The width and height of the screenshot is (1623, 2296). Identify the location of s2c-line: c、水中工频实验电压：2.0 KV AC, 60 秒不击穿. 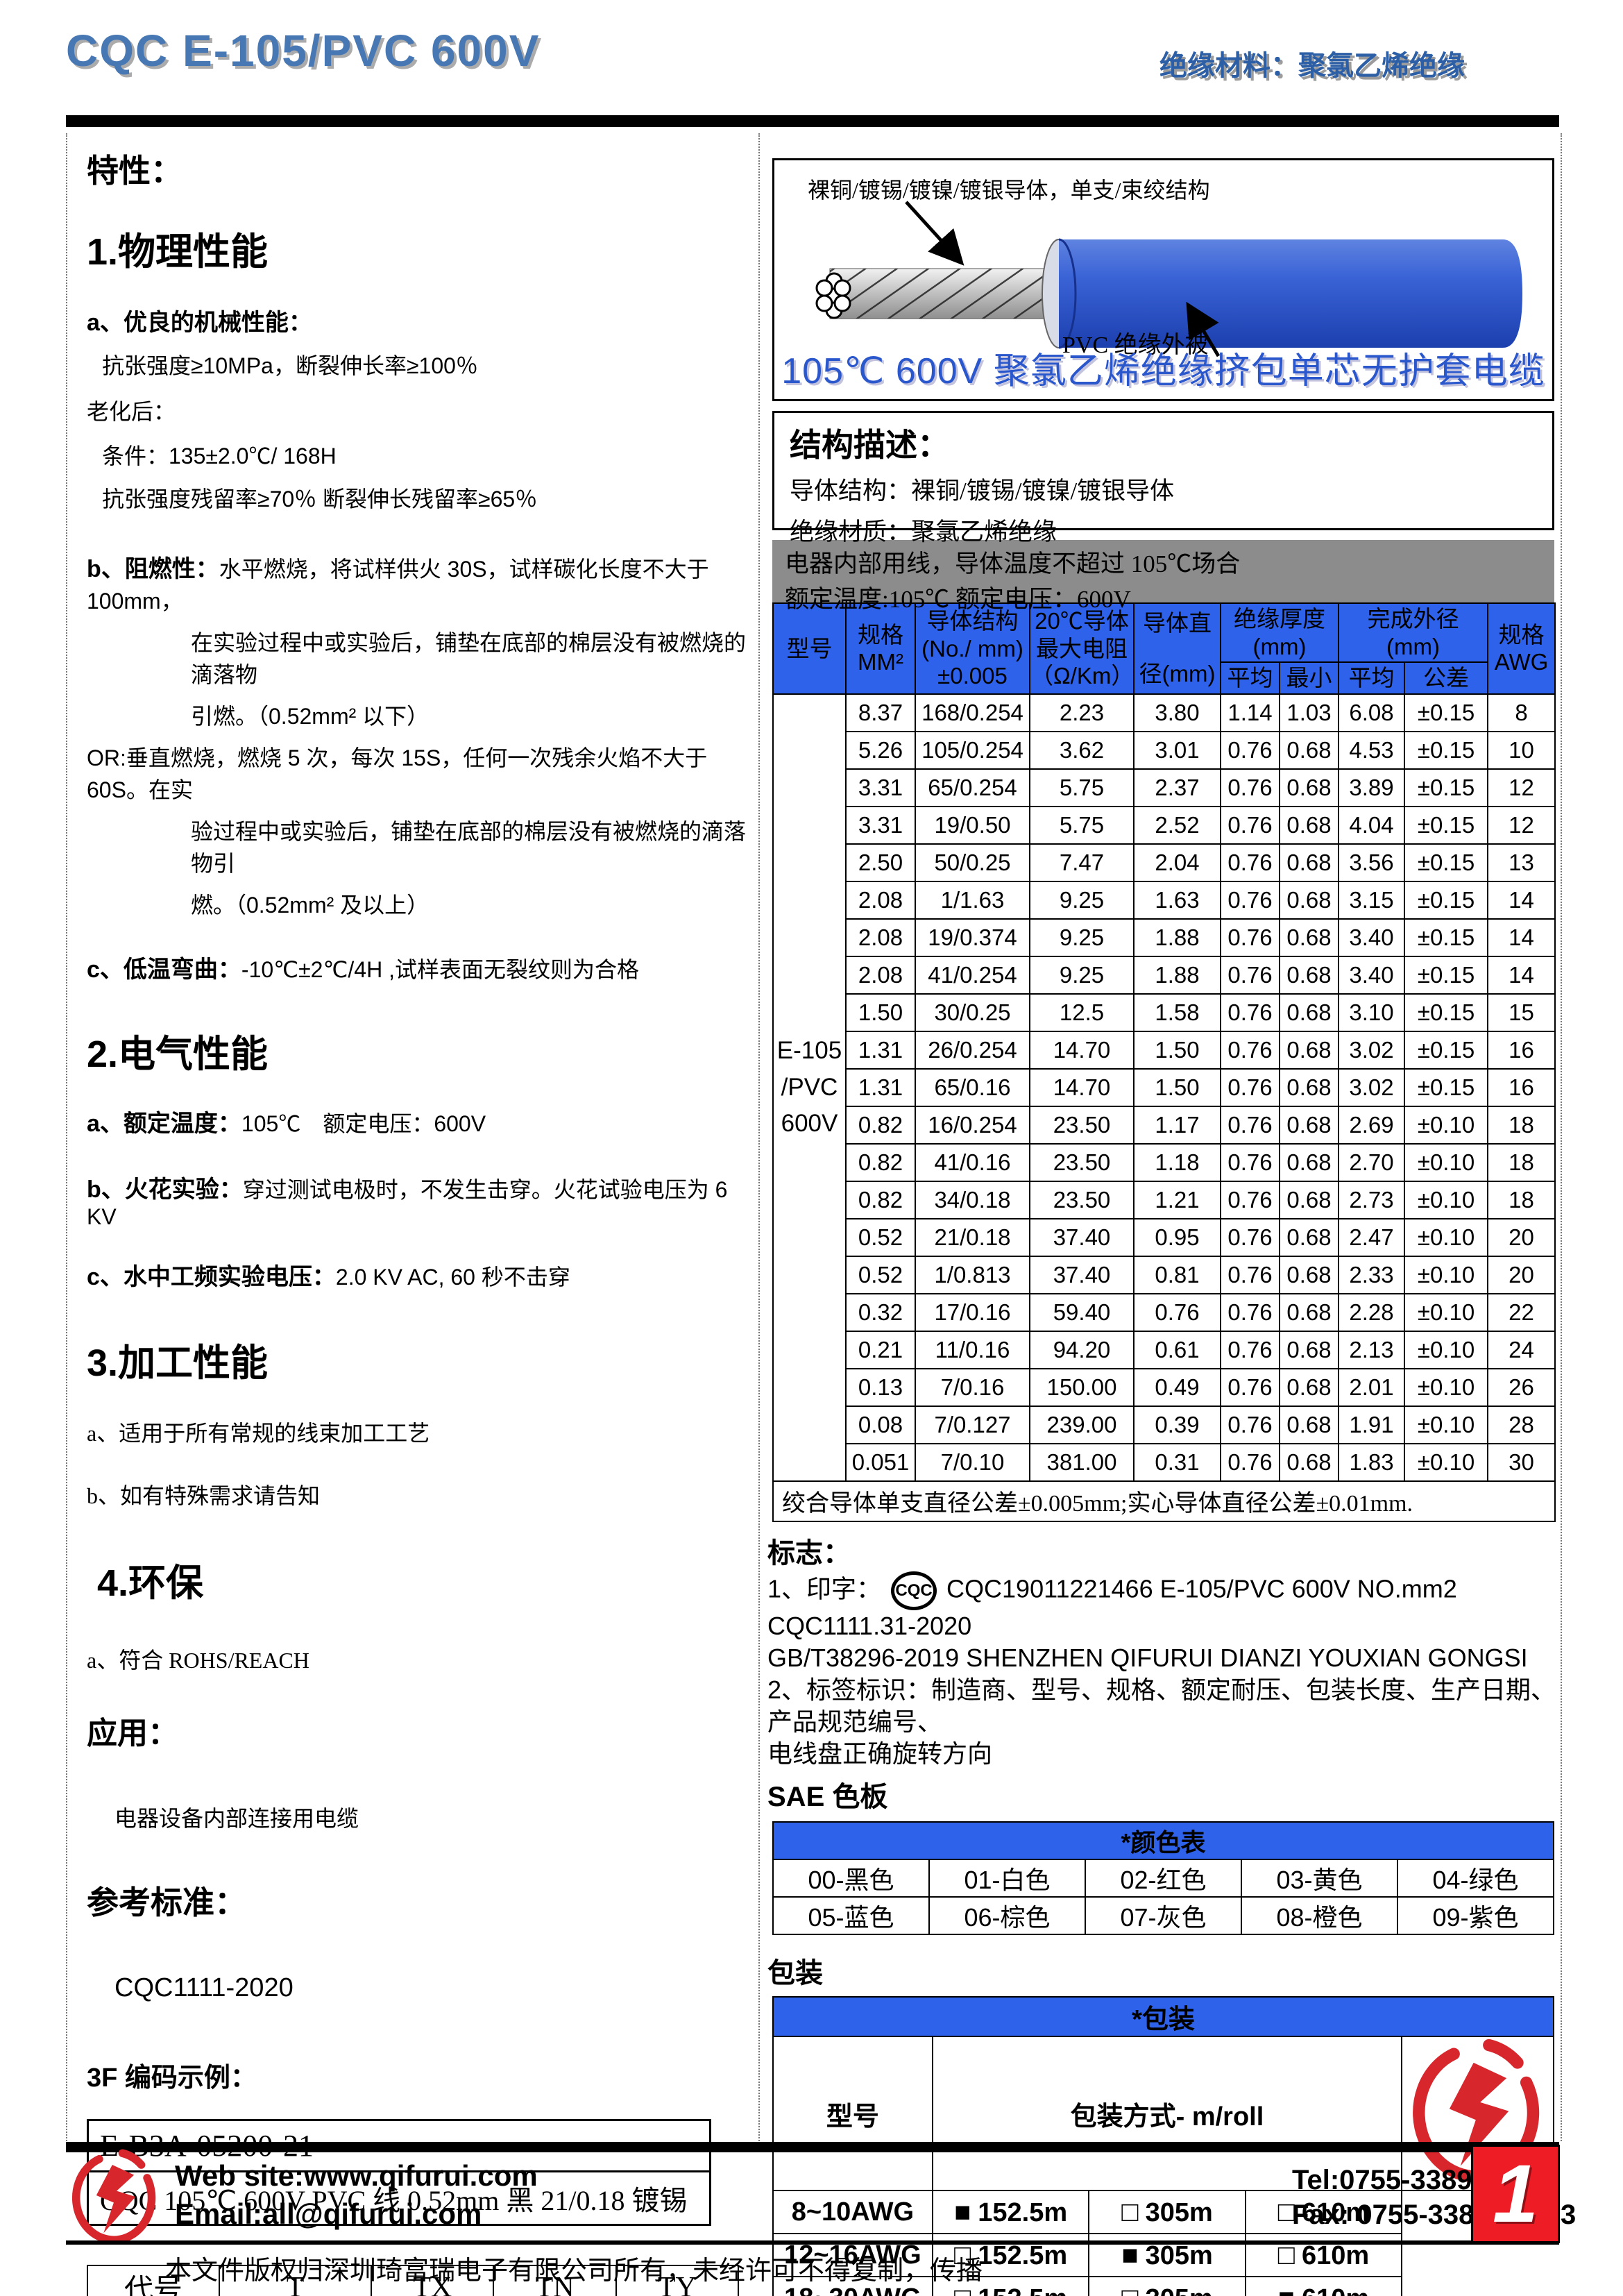
(421, 1275).